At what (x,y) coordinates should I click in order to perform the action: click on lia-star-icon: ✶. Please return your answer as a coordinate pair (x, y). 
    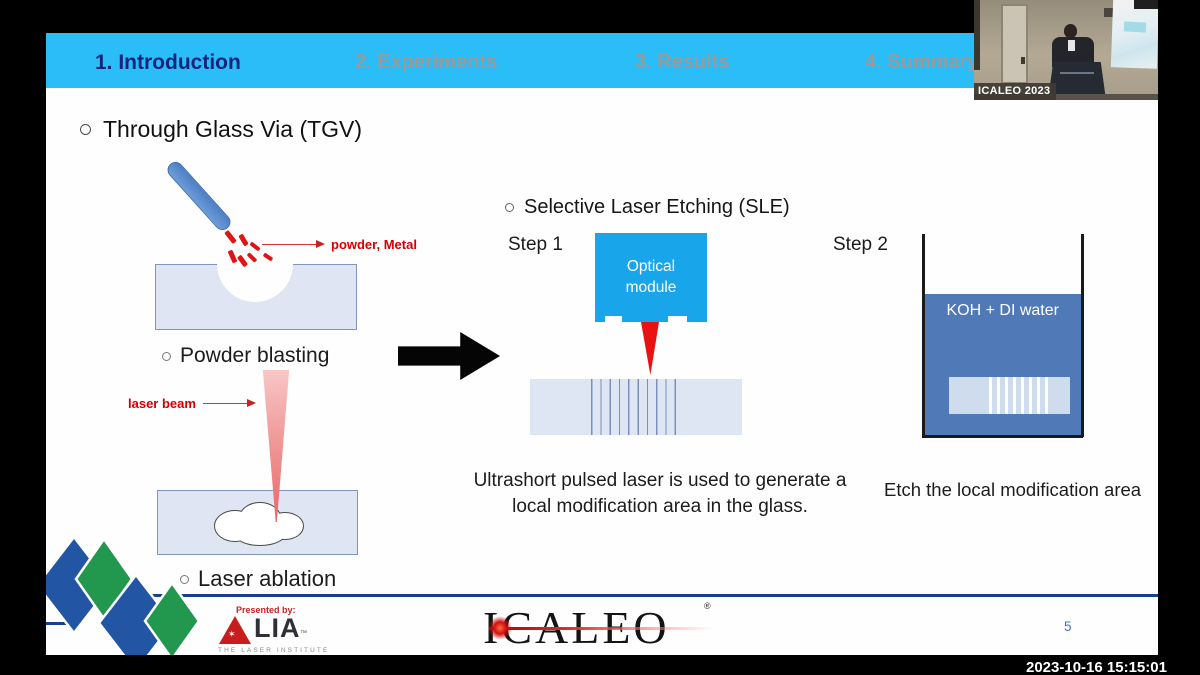
    Looking at the image, I should click on (232, 634).